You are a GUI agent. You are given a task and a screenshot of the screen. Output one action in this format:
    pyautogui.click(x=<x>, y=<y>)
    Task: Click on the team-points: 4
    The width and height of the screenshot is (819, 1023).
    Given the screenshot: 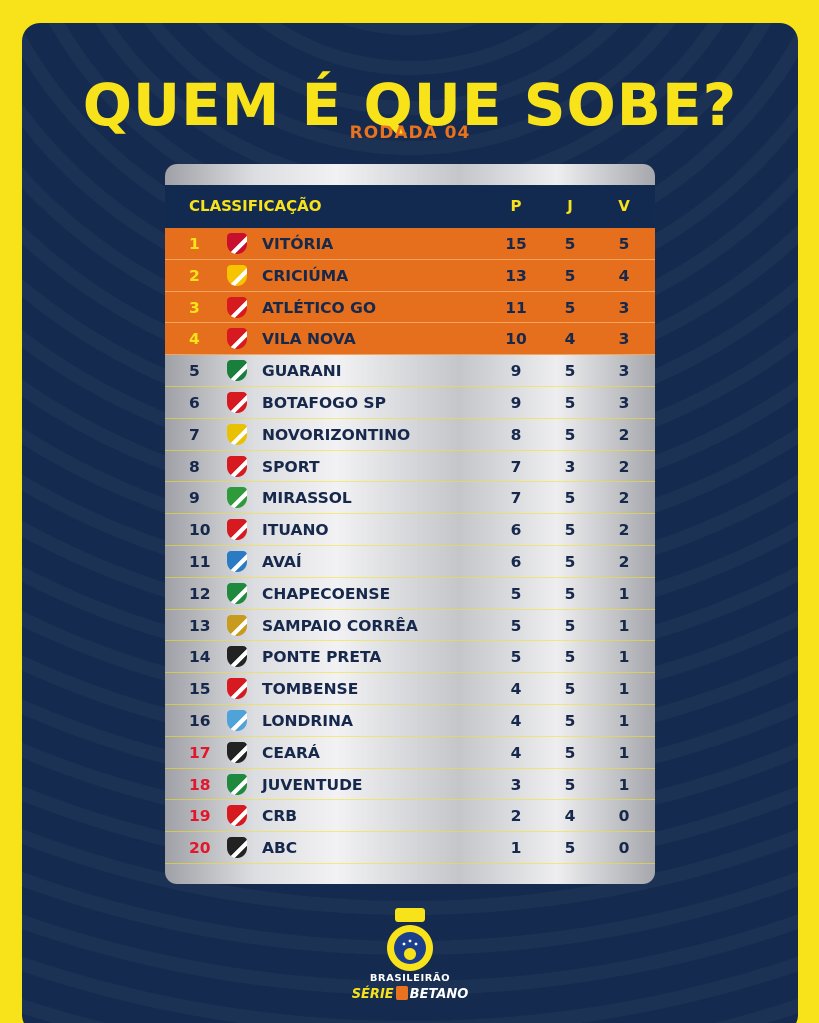 What is the action you would take?
    pyautogui.click(x=516, y=752)
    